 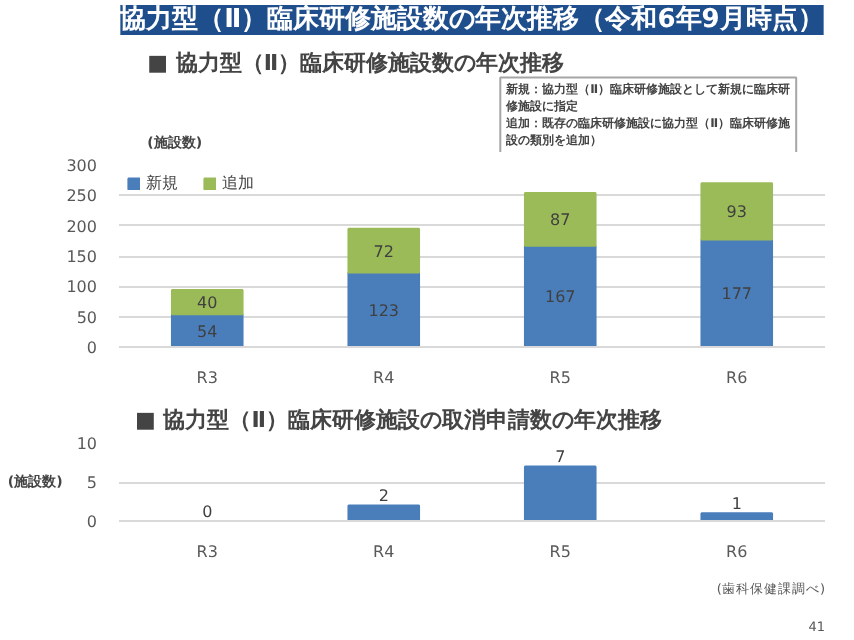 What do you see at coordinates (87, 317) in the screenshot?
I see `y-tick-label: 50` at bounding box center [87, 317].